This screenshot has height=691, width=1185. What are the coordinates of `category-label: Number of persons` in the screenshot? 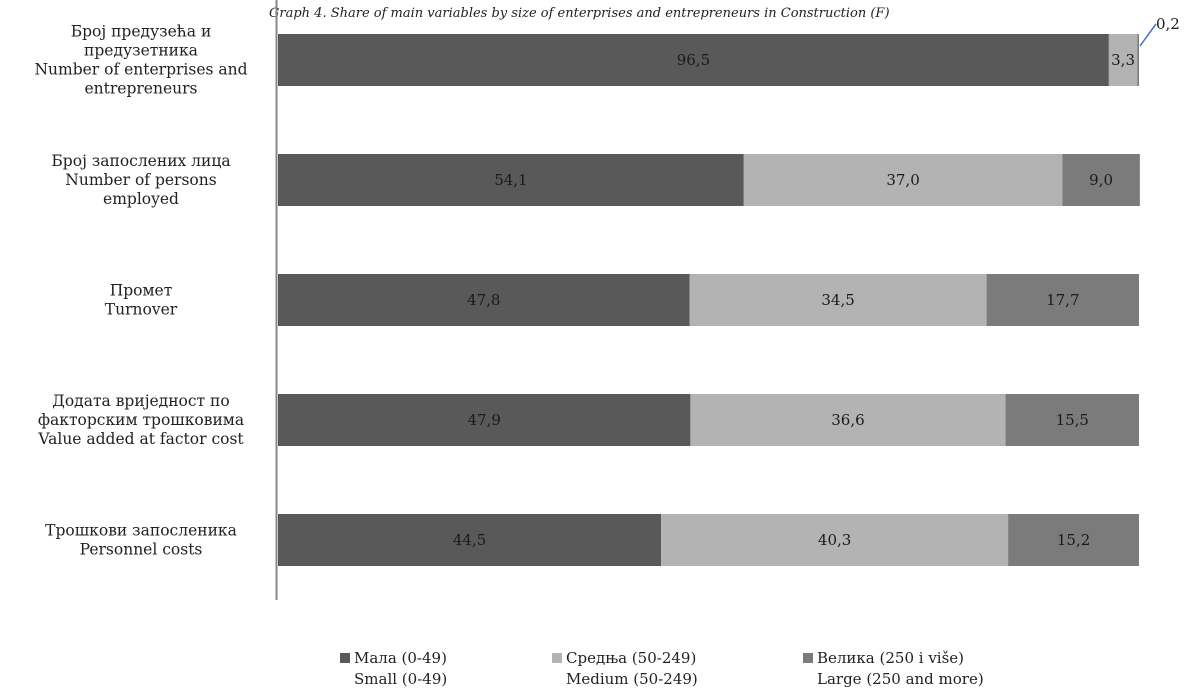 It's located at (140, 180).